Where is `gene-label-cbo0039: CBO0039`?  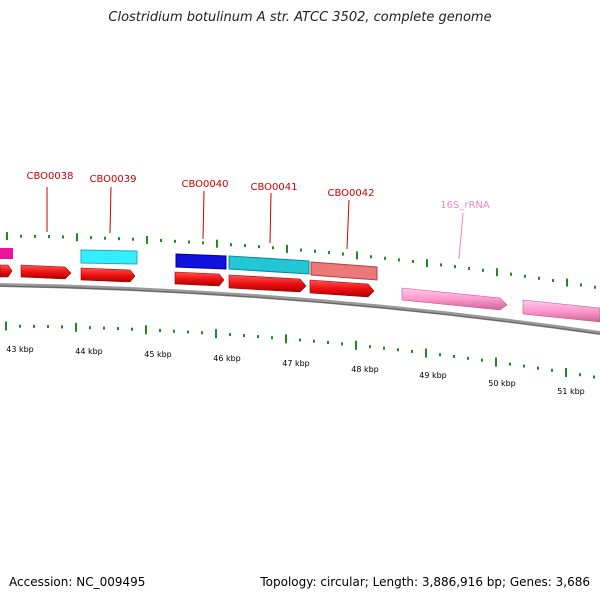
gene-label-cbo0039: CBO0039 is located at coordinates (113, 179).